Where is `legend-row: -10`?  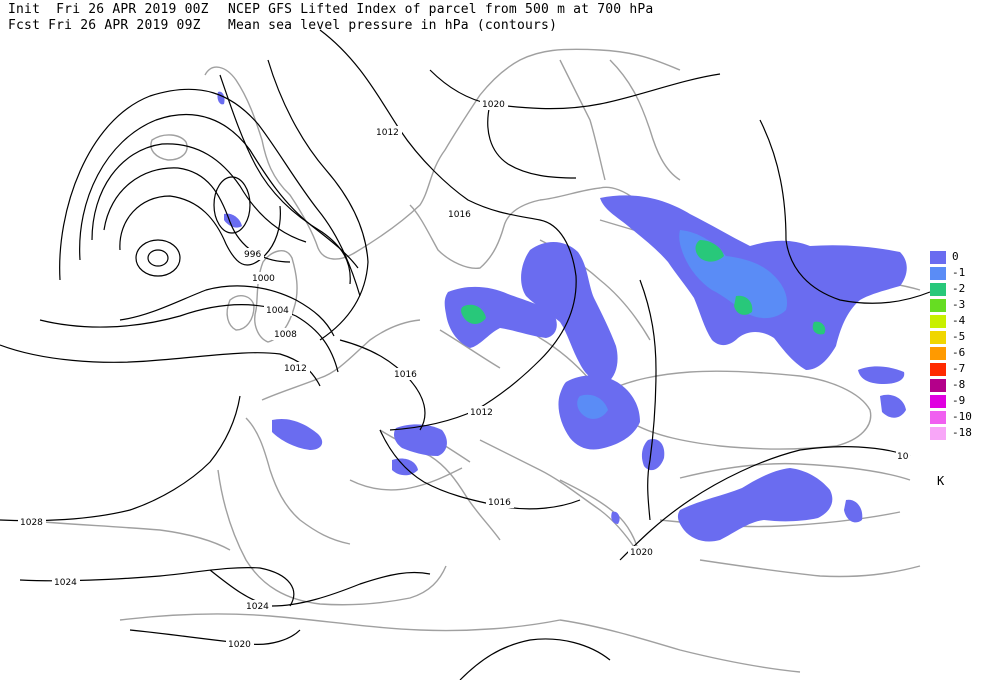
legend-row: -10 is located at coordinates (965, 417).